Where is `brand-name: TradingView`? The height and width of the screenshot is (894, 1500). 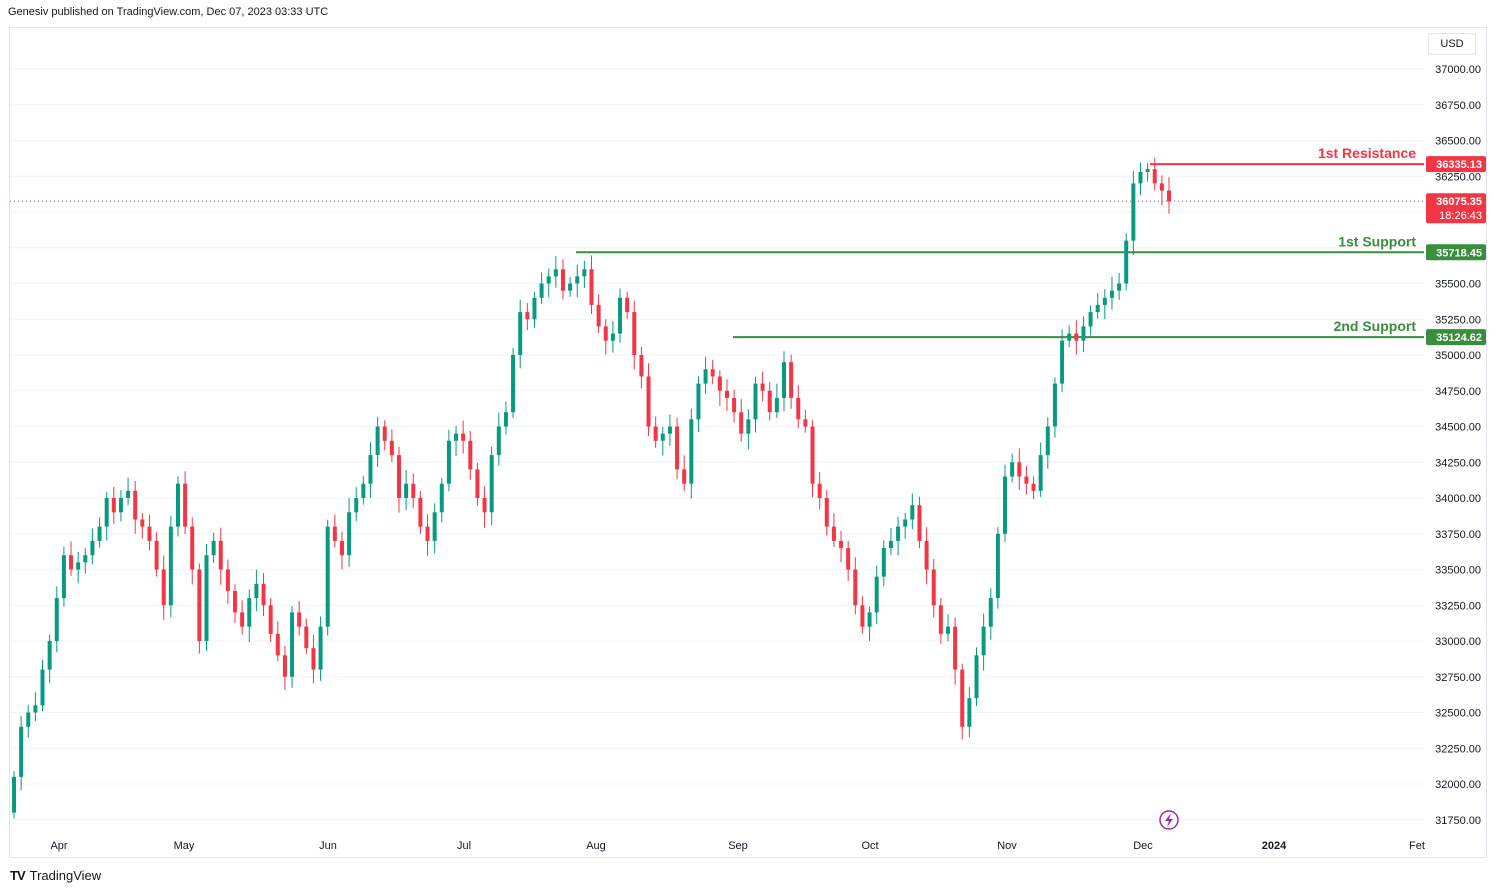 brand-name: TradingView is located at coordinates (65, 875).